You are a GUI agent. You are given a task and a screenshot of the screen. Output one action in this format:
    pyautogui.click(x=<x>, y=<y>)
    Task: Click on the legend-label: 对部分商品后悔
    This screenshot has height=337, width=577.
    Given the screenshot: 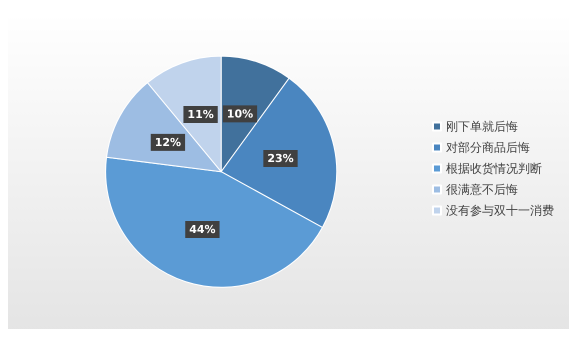 What is the action you would take?
    pyautogui.click(x=488, y=147)
    